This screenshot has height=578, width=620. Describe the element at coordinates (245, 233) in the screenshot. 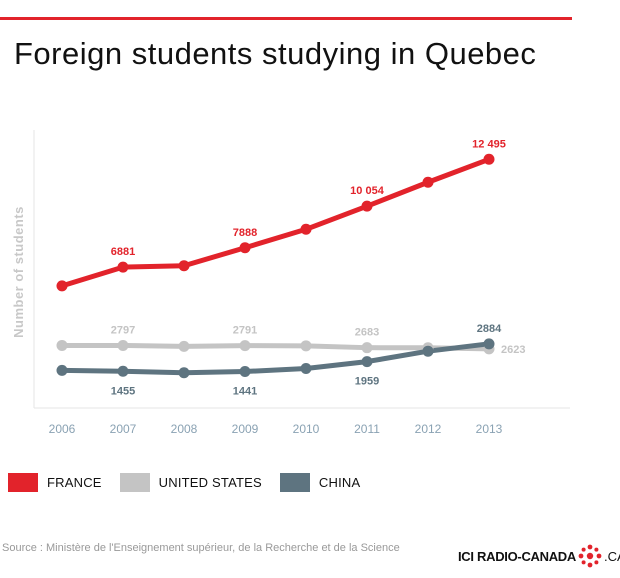

I see `data-label-france: 7888` at that location.